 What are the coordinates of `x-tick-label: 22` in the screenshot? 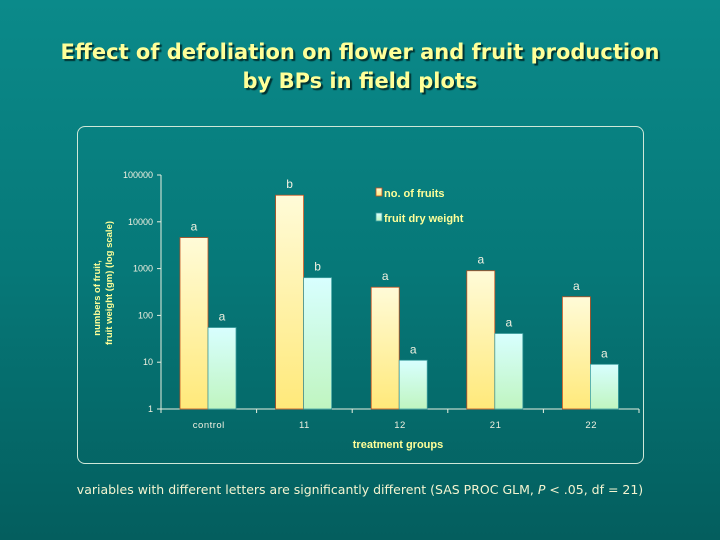 It's located at (591, 425).